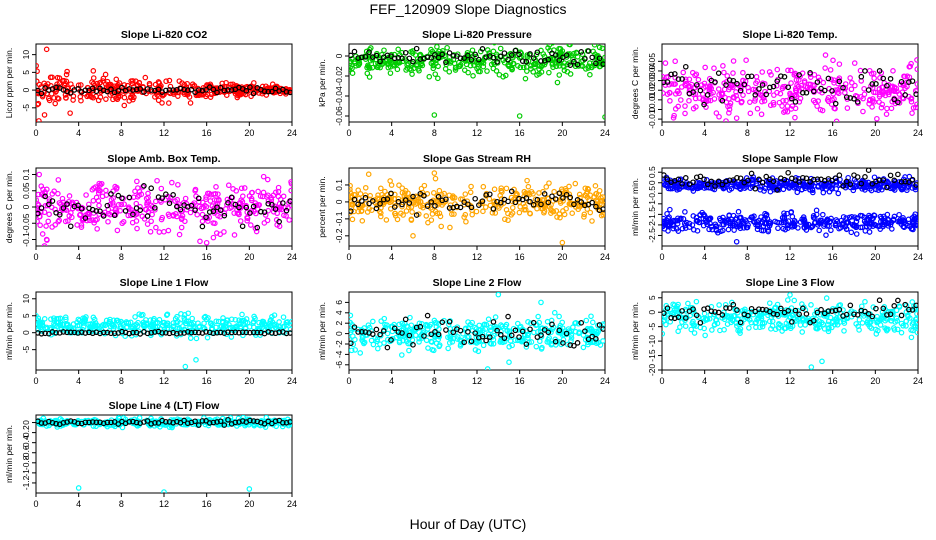 The height and width of the screenshot is (540, 936). I want to click on x-tick-label: 4, so click(704, 133).